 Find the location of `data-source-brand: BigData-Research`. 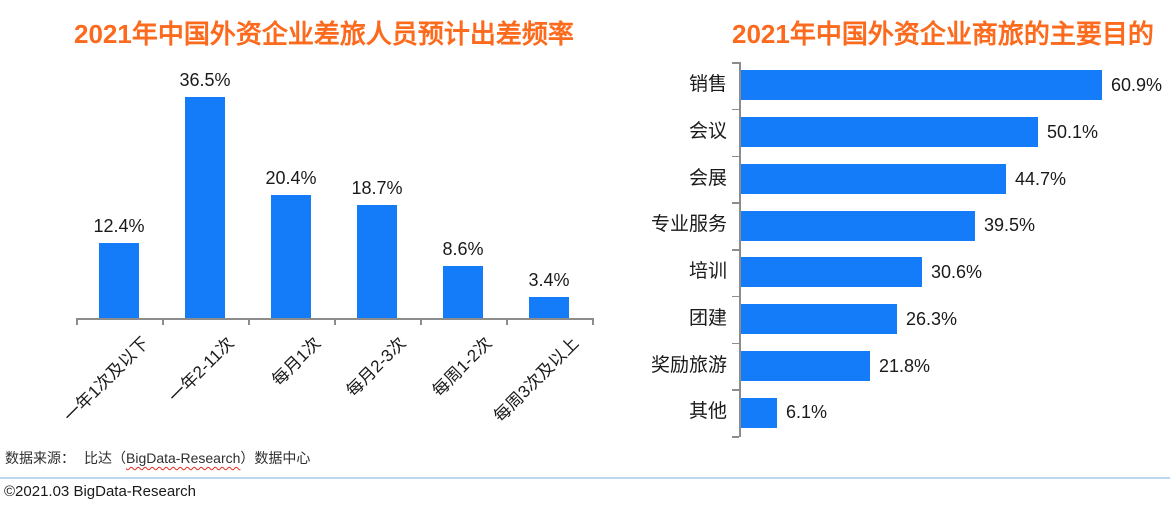

data-source-brand: BigData-Research is located at coordinates (183, 458).